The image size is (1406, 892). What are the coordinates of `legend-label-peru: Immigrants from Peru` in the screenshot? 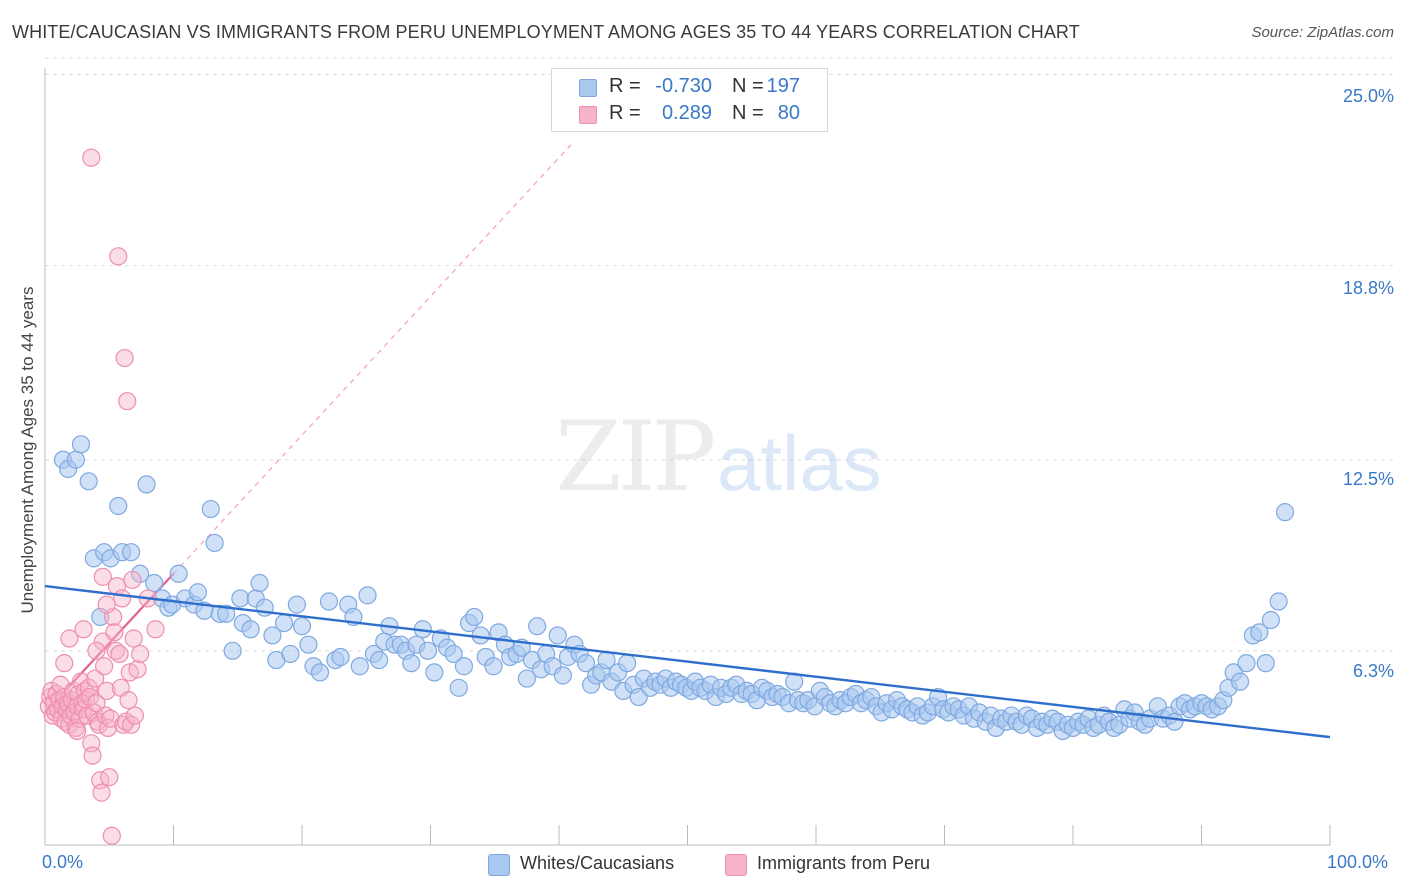 It's located at (844, 863).